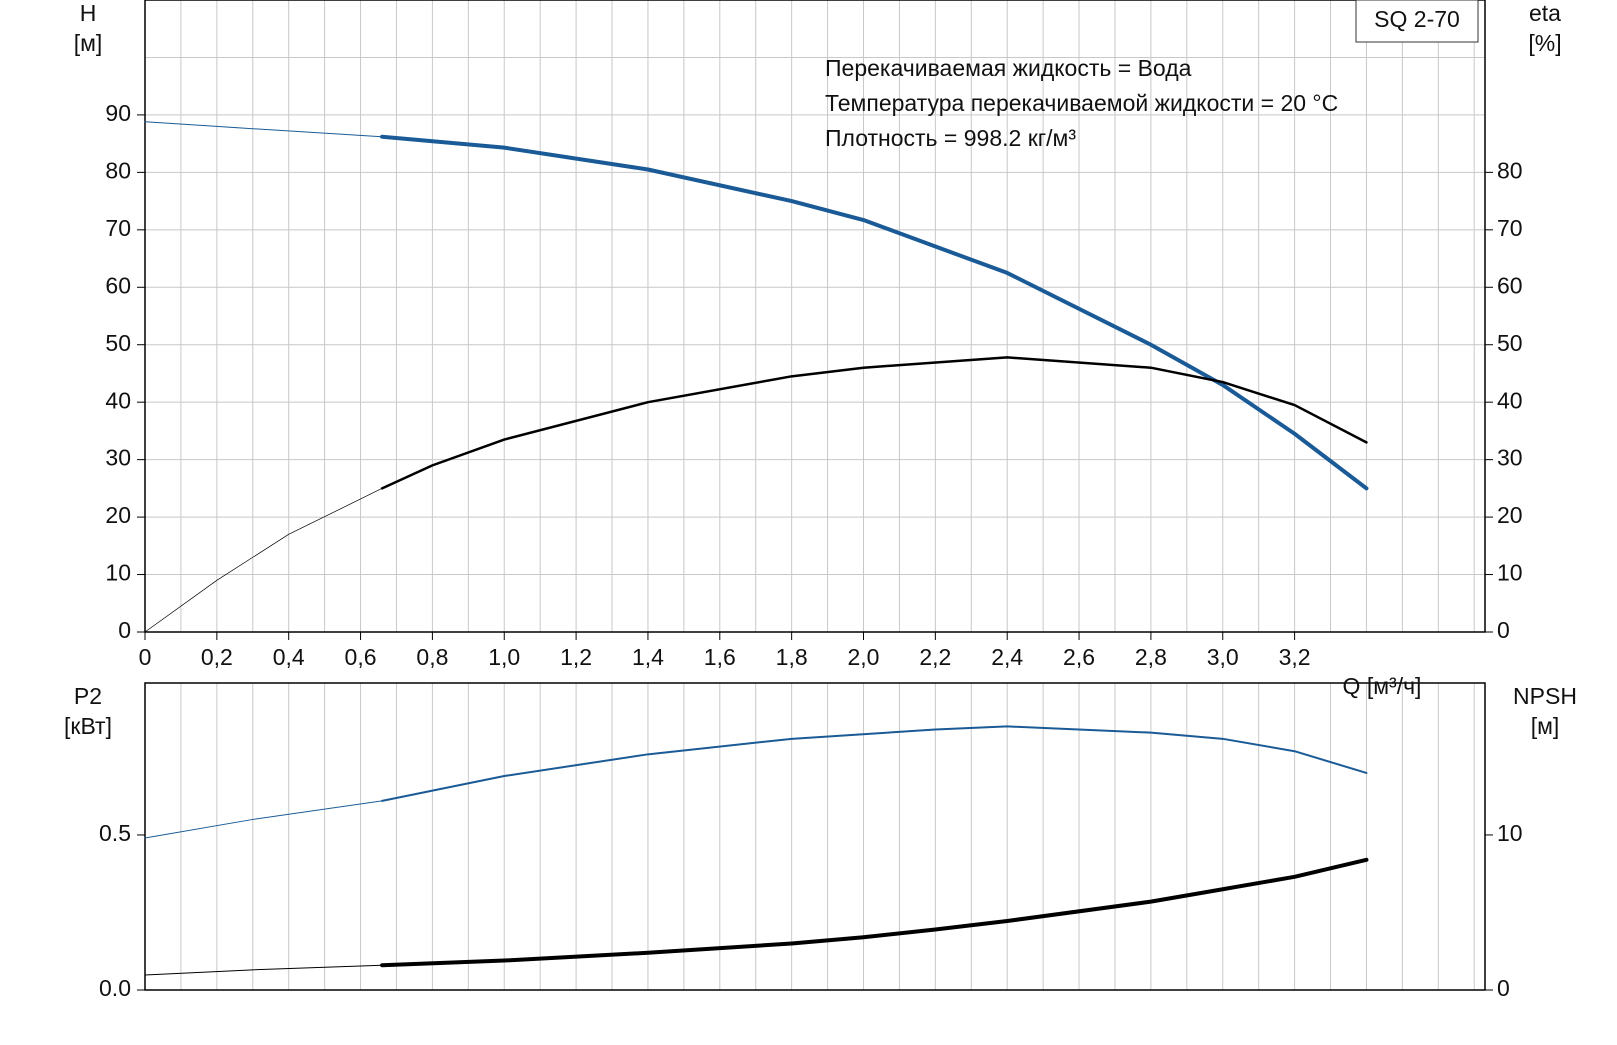 The width and height of the screenshot is (1617, 1045). I want to click on x-tick-label: 2,4, so click(1007, 657).